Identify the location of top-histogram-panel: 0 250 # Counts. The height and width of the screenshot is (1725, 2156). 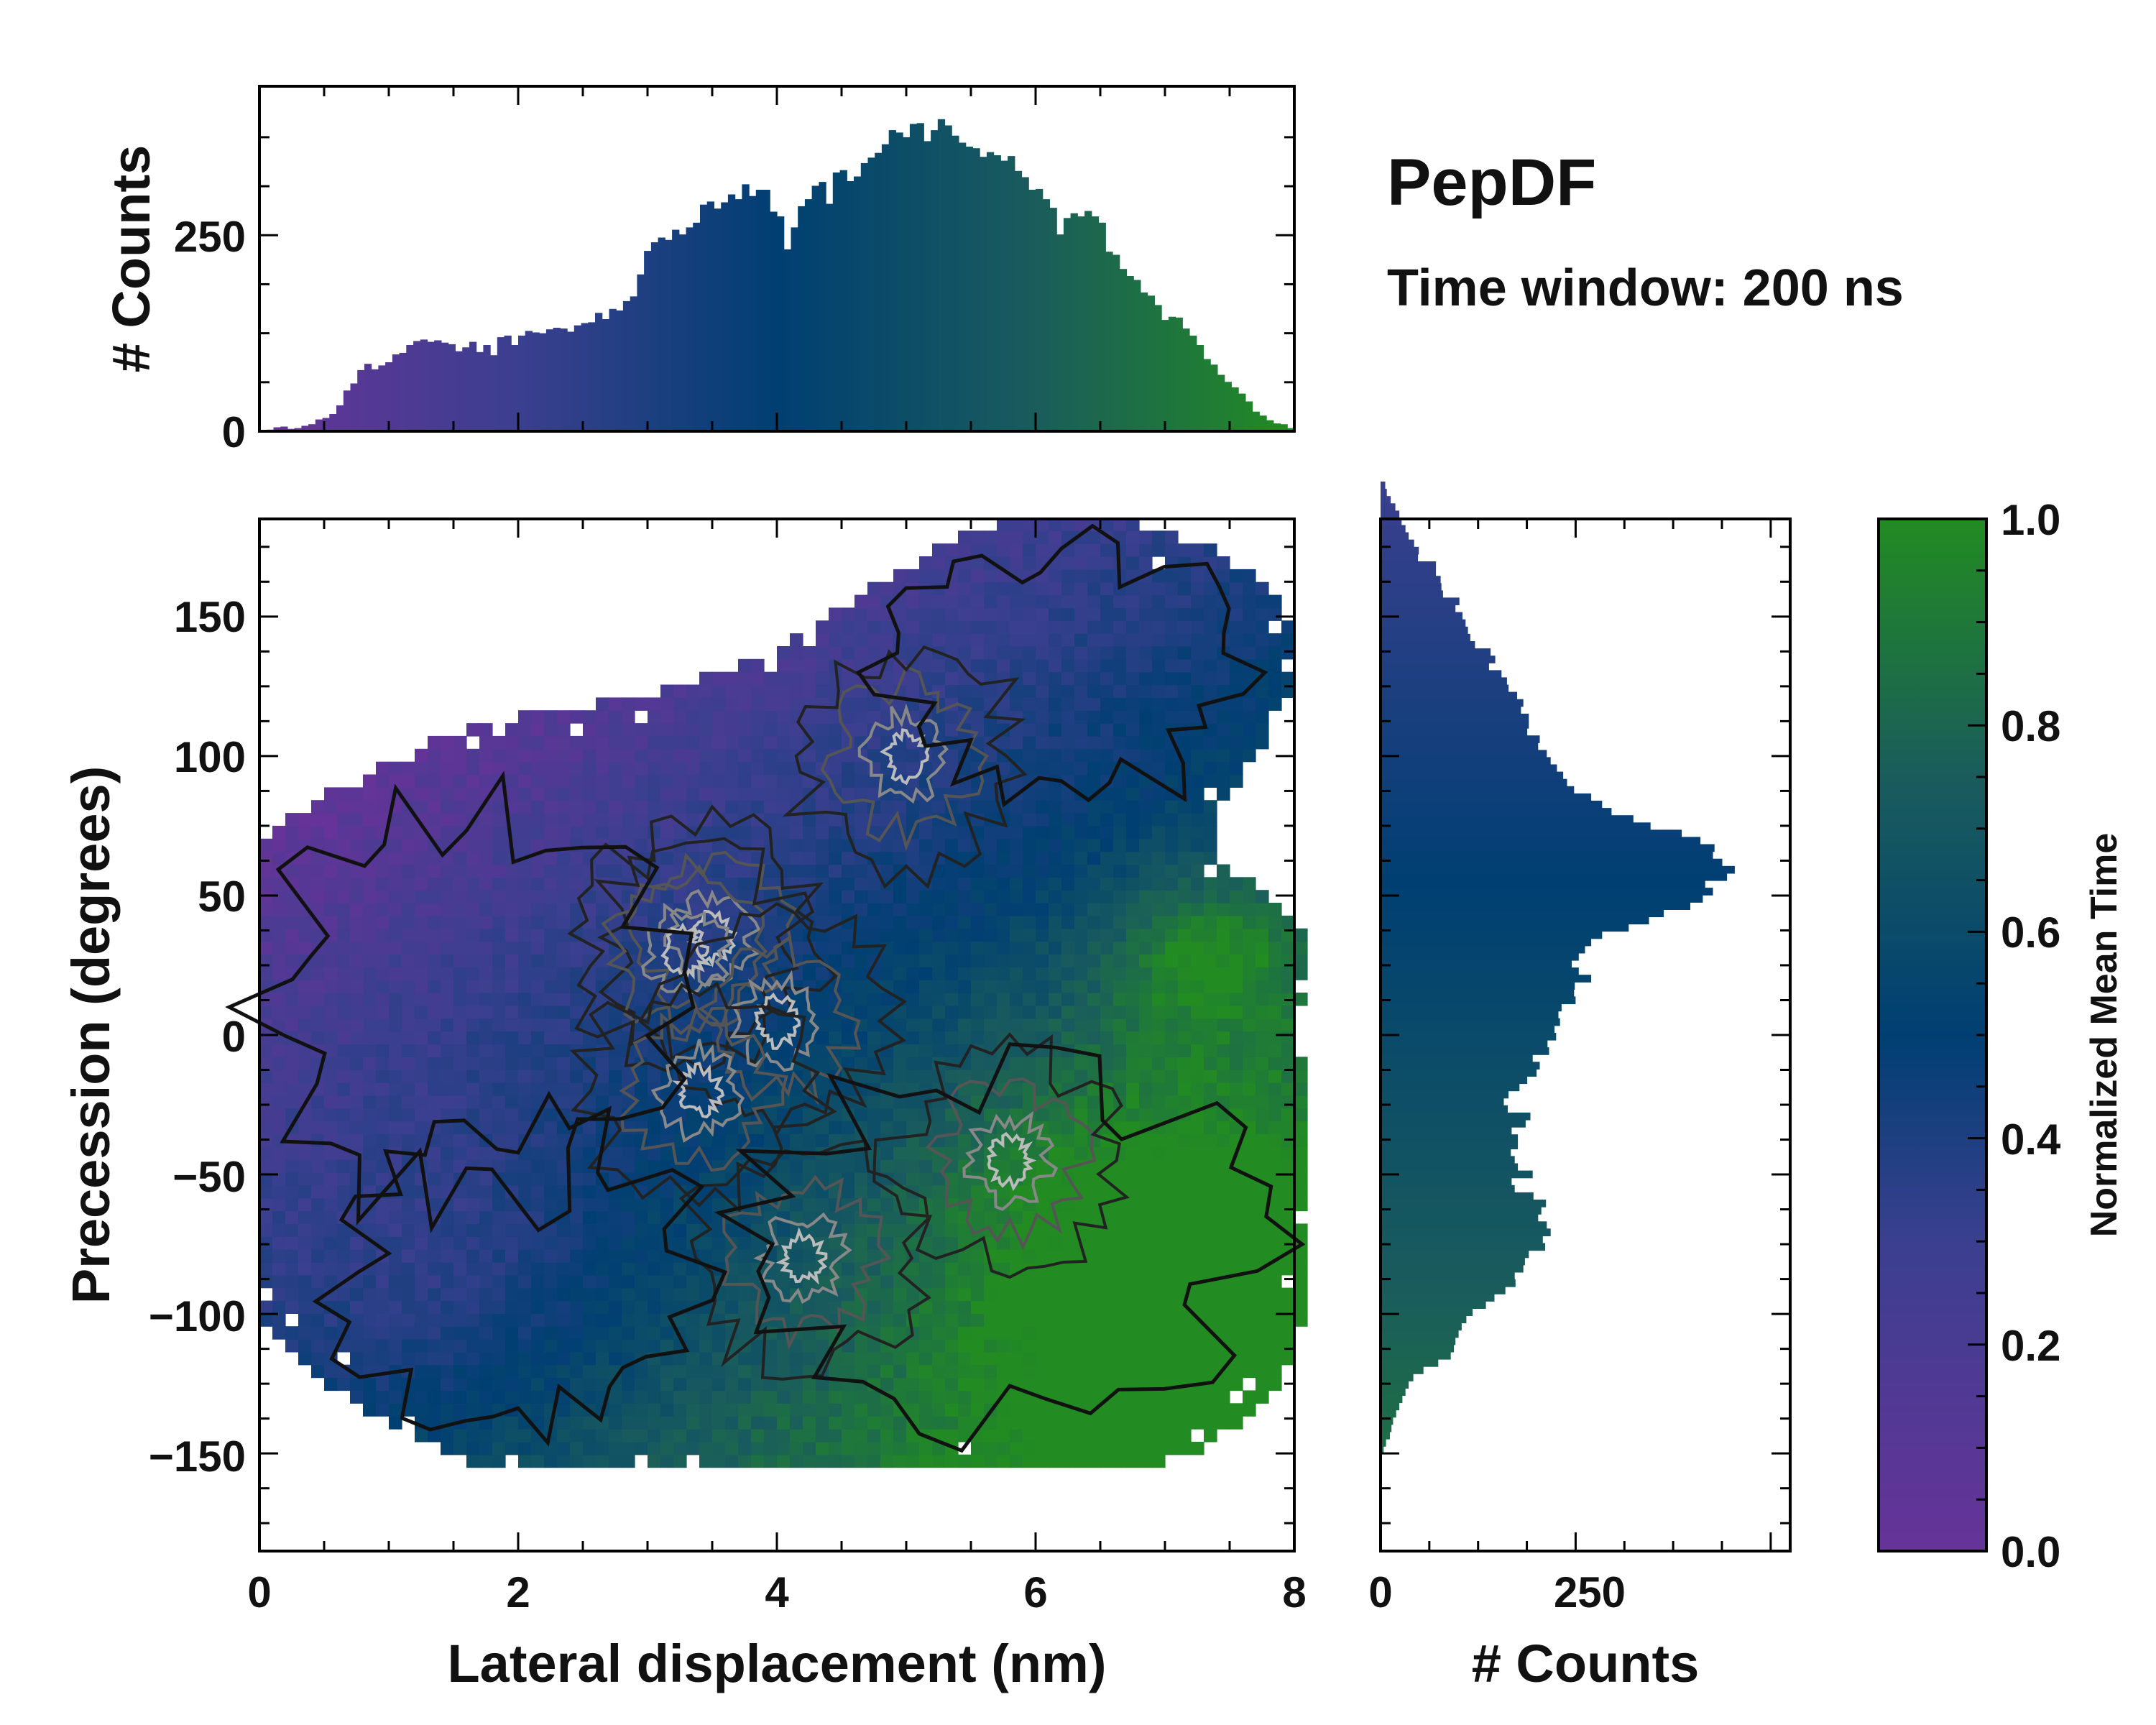
(698, 270).